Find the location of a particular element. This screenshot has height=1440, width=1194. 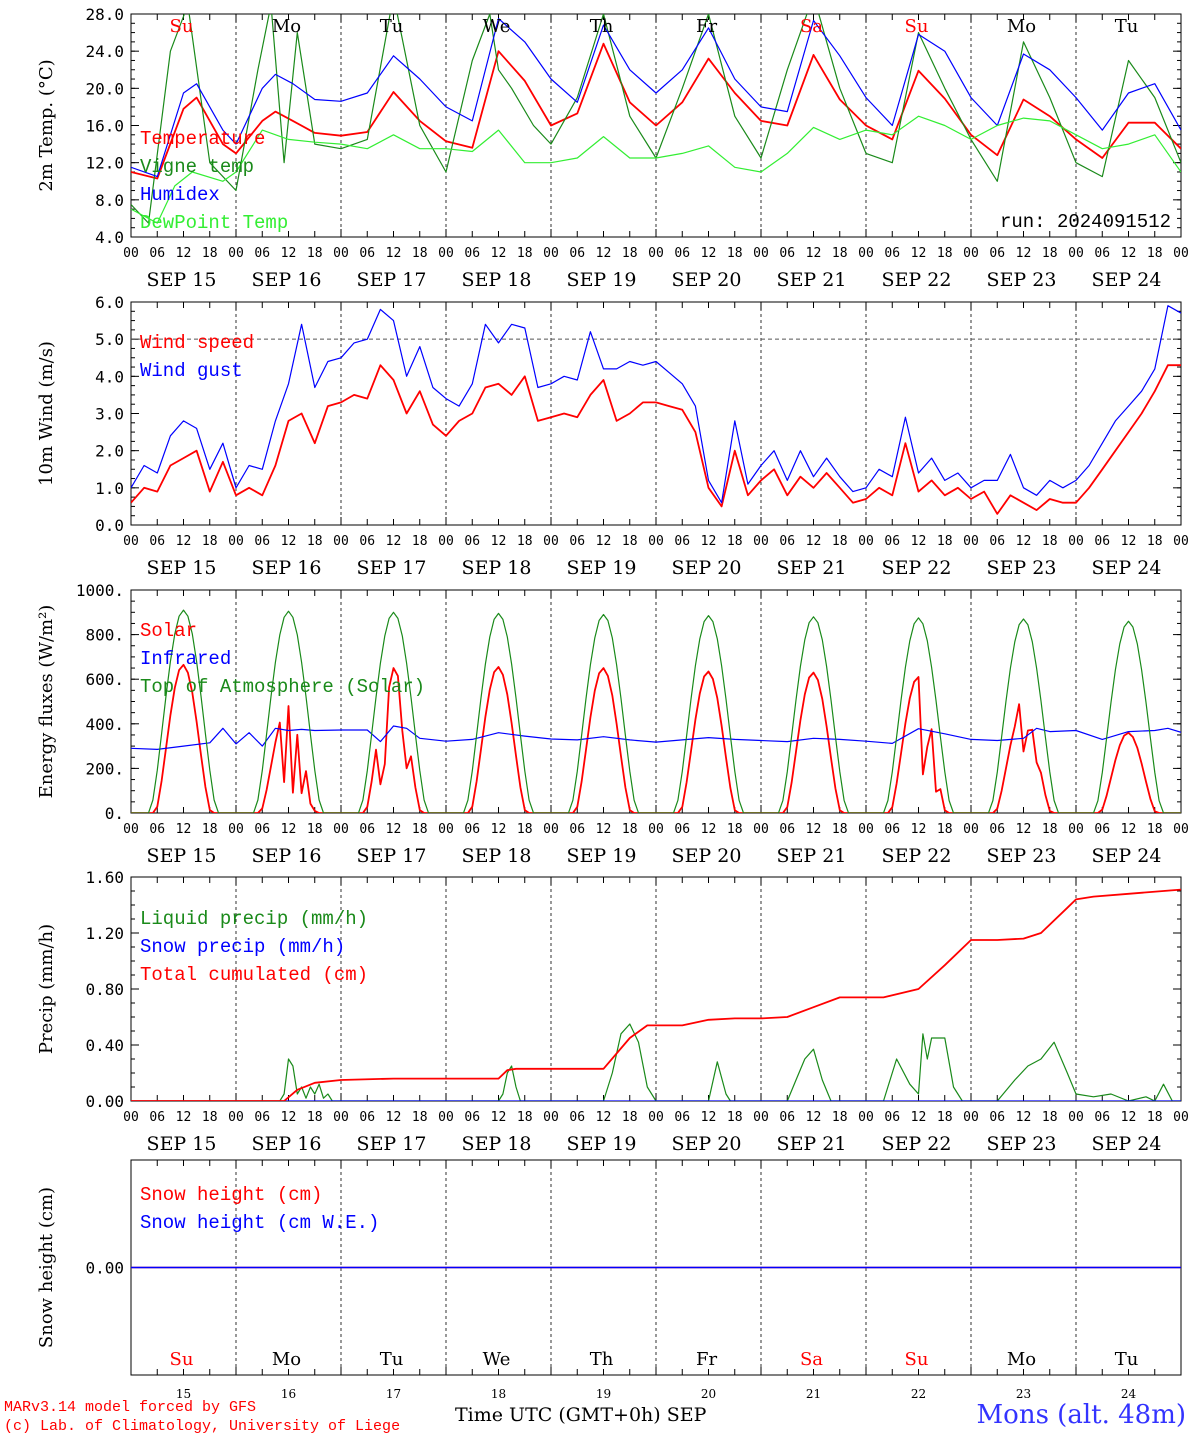

y-tick-label: 0. is located at coordinates (114, 813).